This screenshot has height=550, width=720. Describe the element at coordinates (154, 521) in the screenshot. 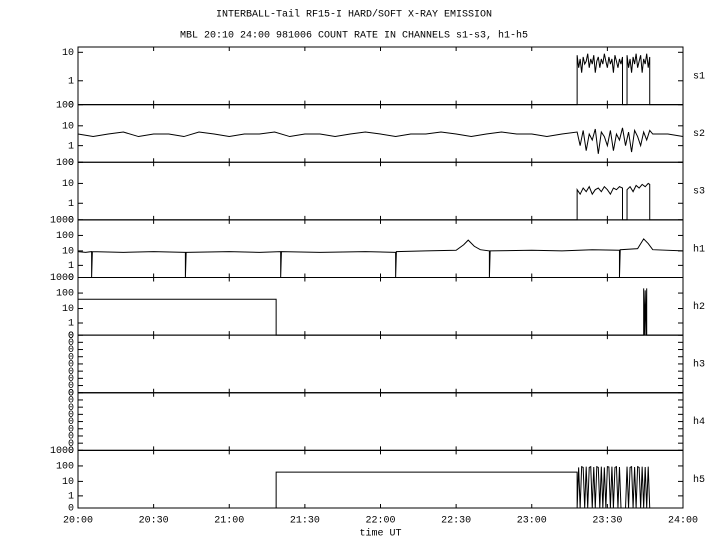

I see `x-tick-label: 20:30` at that location.